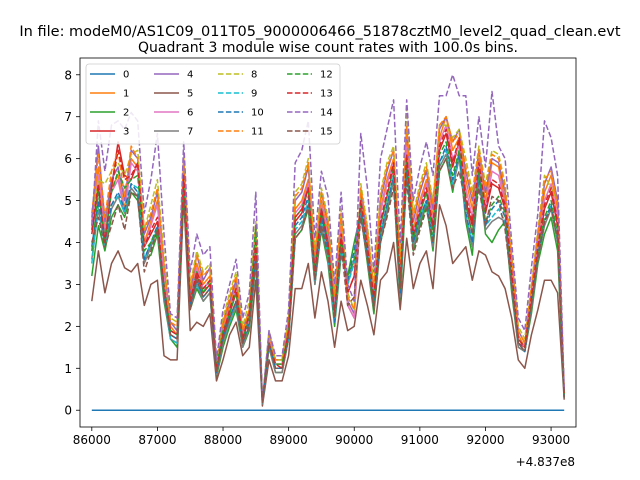  What do you see at coordinates (257, 132) in the screenshot?
I see `legend-label-11: 11` at bounding box center [257, 132].